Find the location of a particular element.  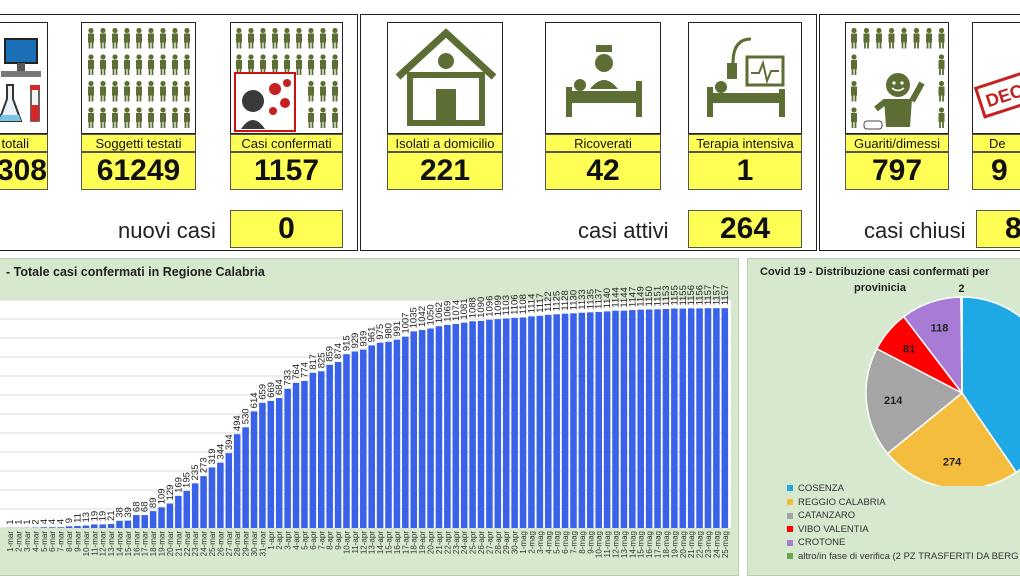

casi-chiusi-value: 8 is located at coordinates (998, 229).